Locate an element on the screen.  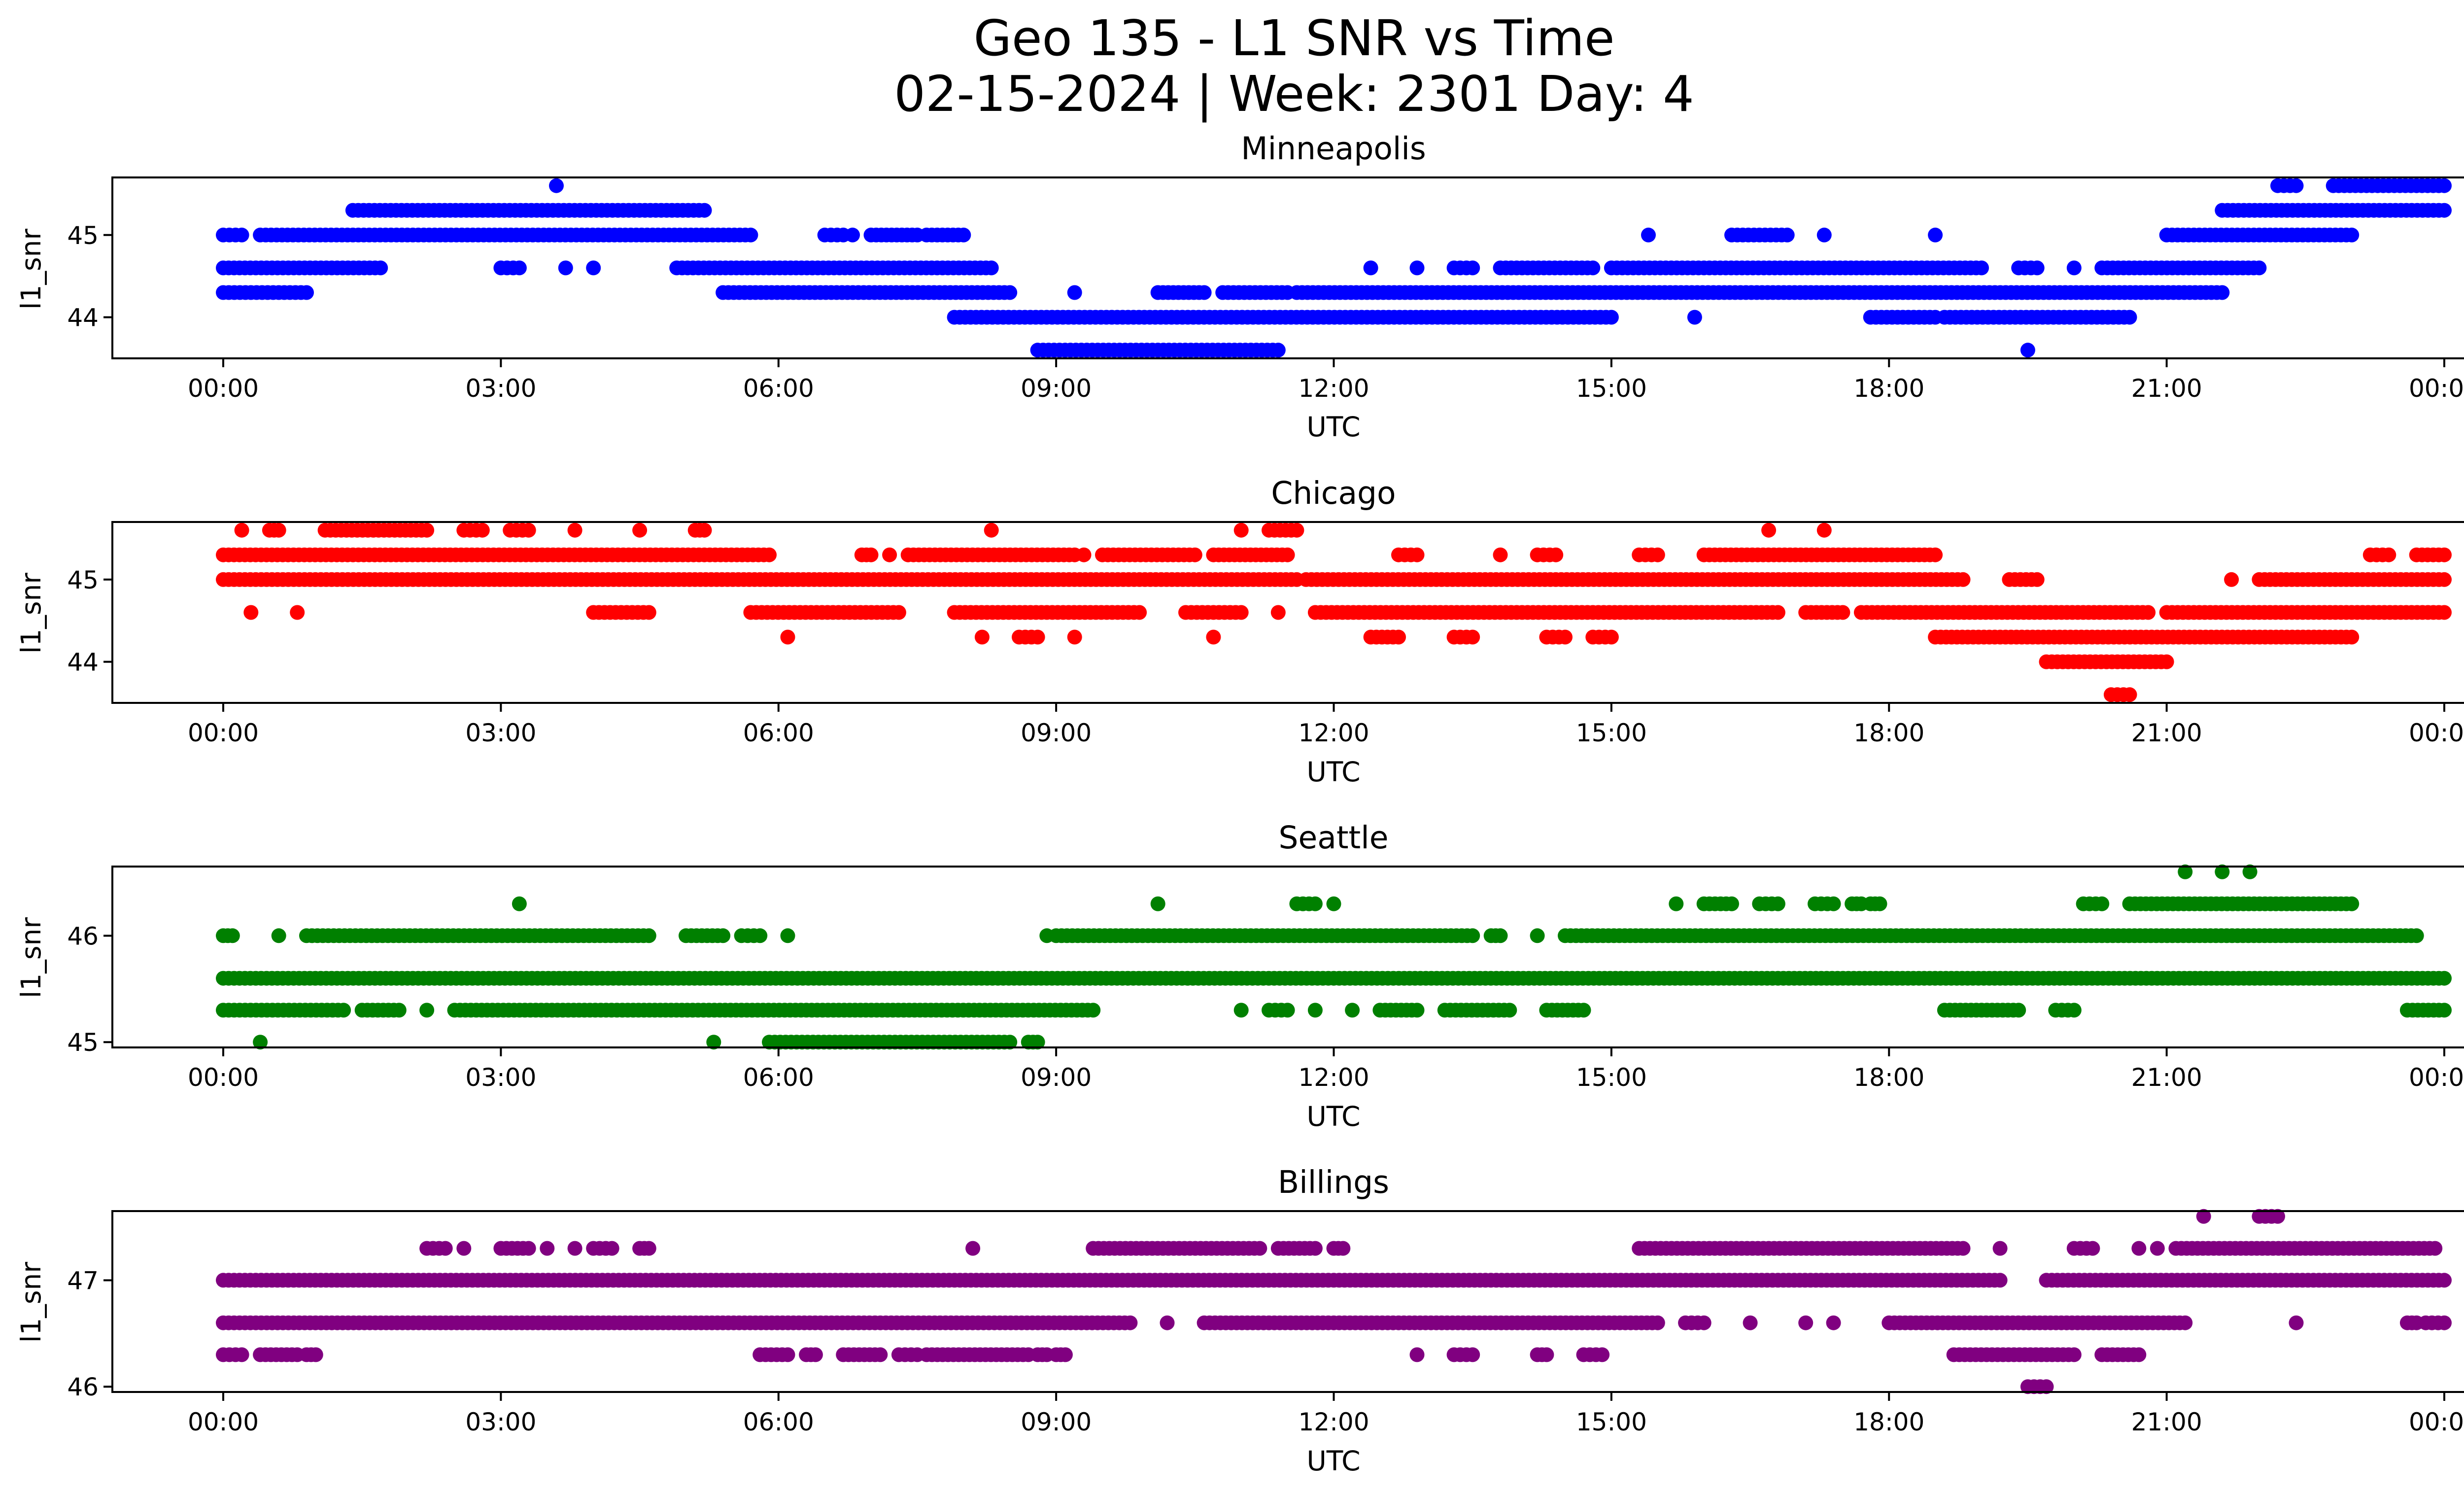
x-tick-label: 18:00 is located at coordinates (1888, 1422).